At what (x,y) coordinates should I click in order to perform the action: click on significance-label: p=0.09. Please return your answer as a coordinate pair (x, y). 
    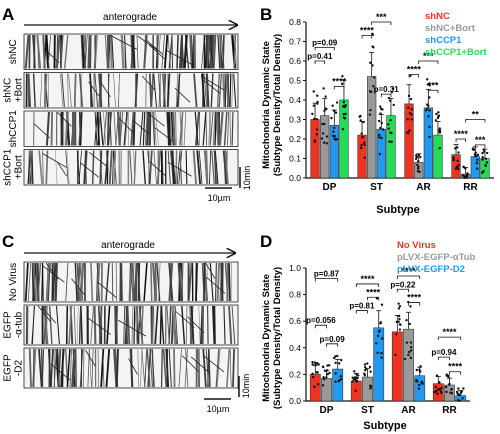
    Looking at the image, I should click on (333, 339).